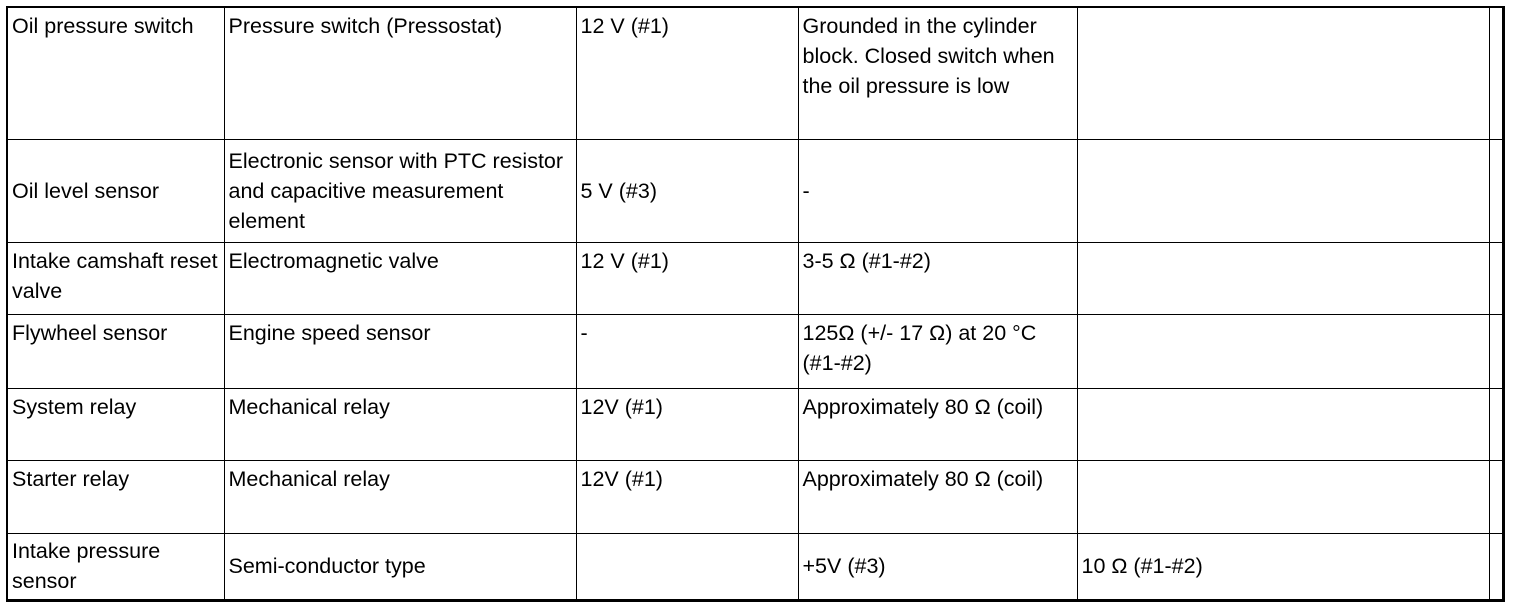  I want to click on supply-cell: -, so click(687, 351).